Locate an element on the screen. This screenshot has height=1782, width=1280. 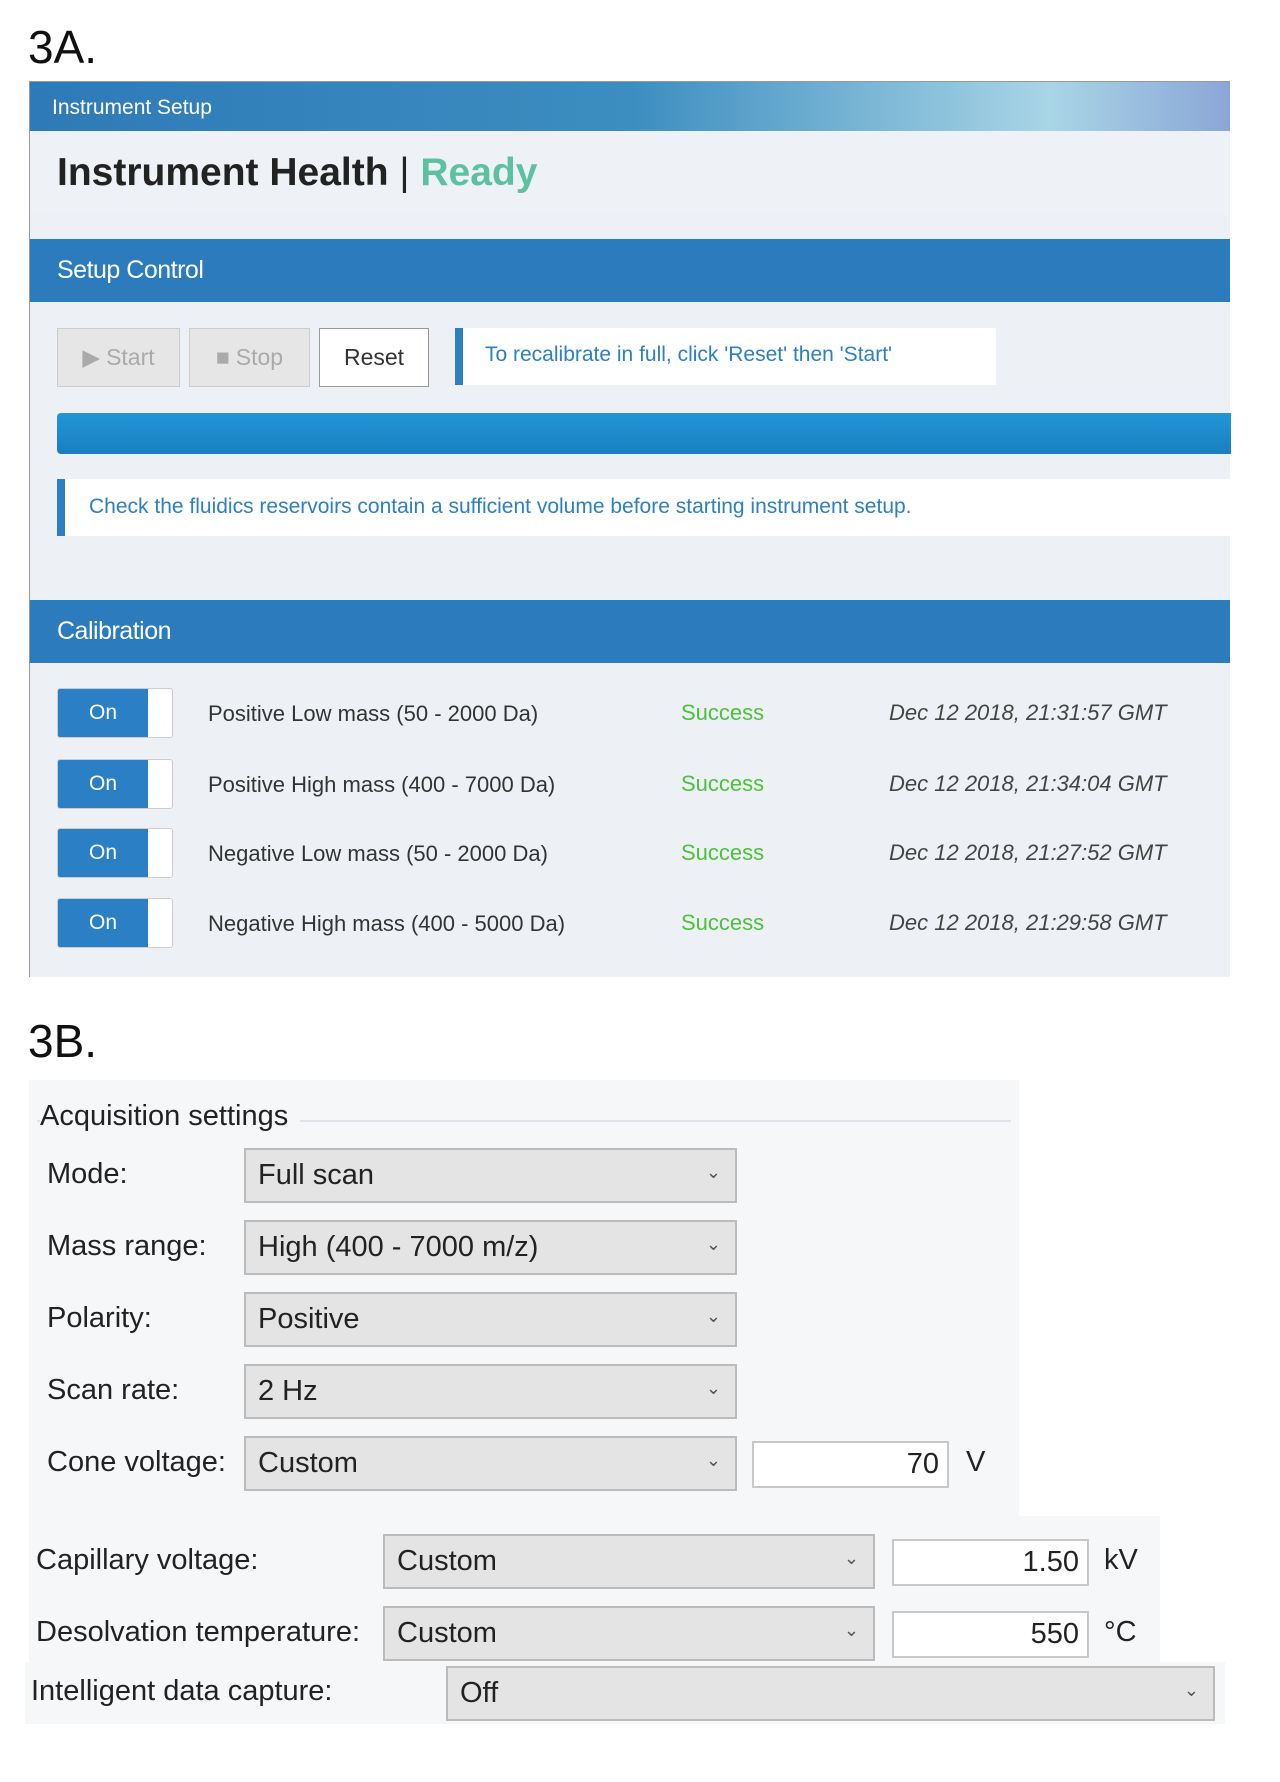
capillary-voltage-input: 1.50 is located at coordinates (990, 1562).